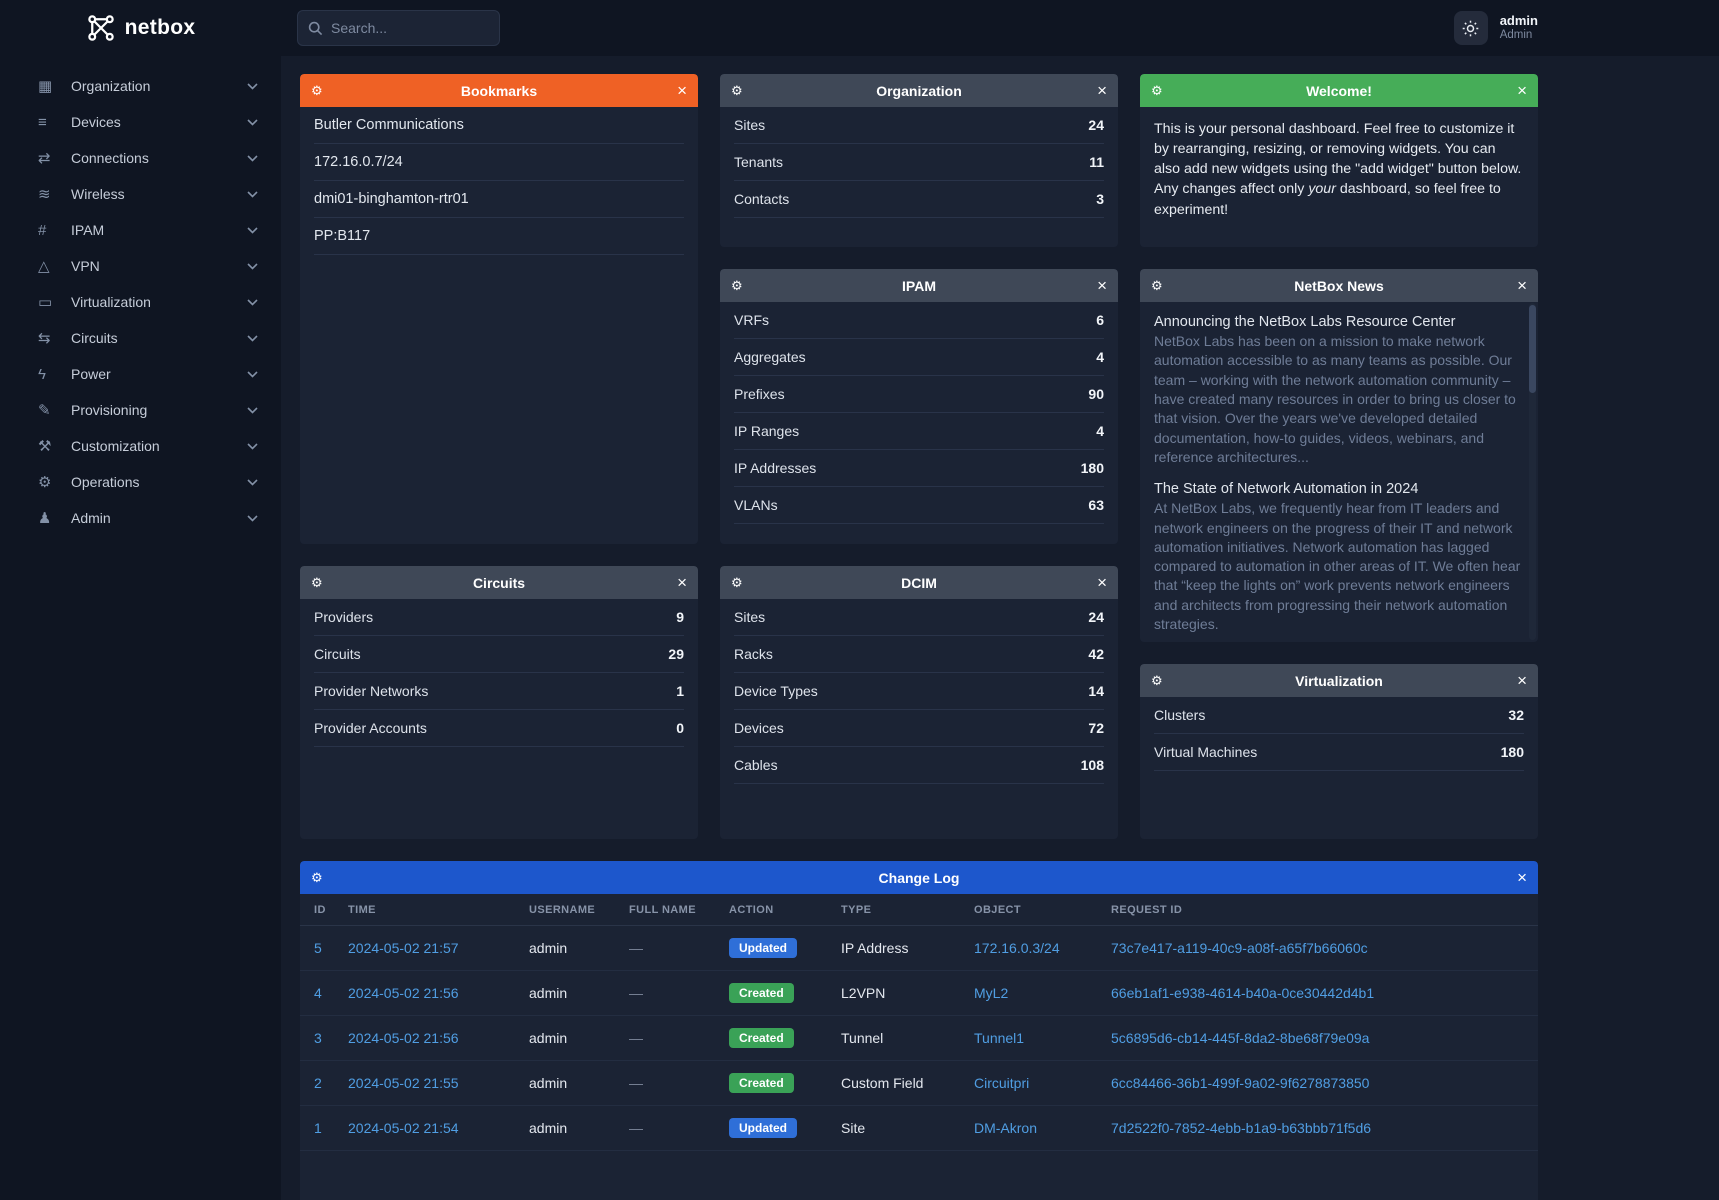 The height and width of the screenshot is (1200, 1719). I want to click on change-object-link: MyL2, so click(991, 993).